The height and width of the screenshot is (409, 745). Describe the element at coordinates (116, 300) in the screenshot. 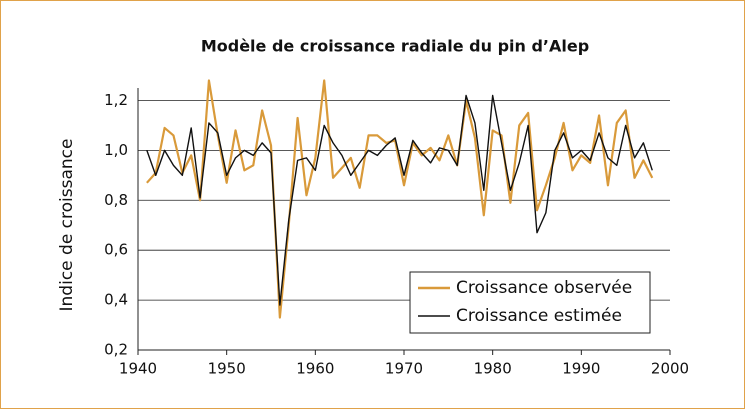

I see `y-tick-label: 0,4` at that location.